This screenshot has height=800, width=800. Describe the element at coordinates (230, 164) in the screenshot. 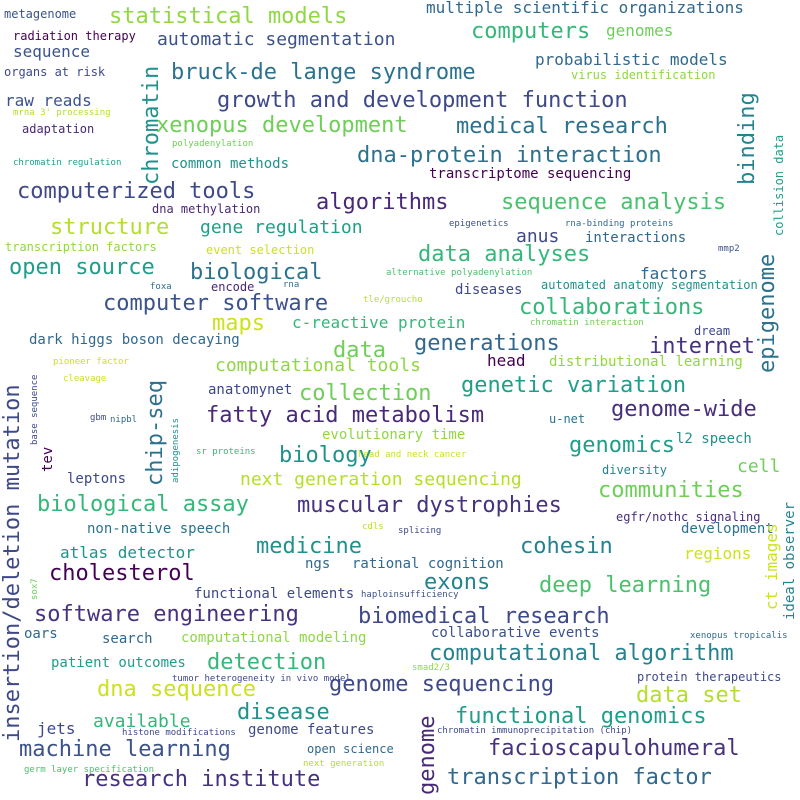

I see `word: common methods` at that location.